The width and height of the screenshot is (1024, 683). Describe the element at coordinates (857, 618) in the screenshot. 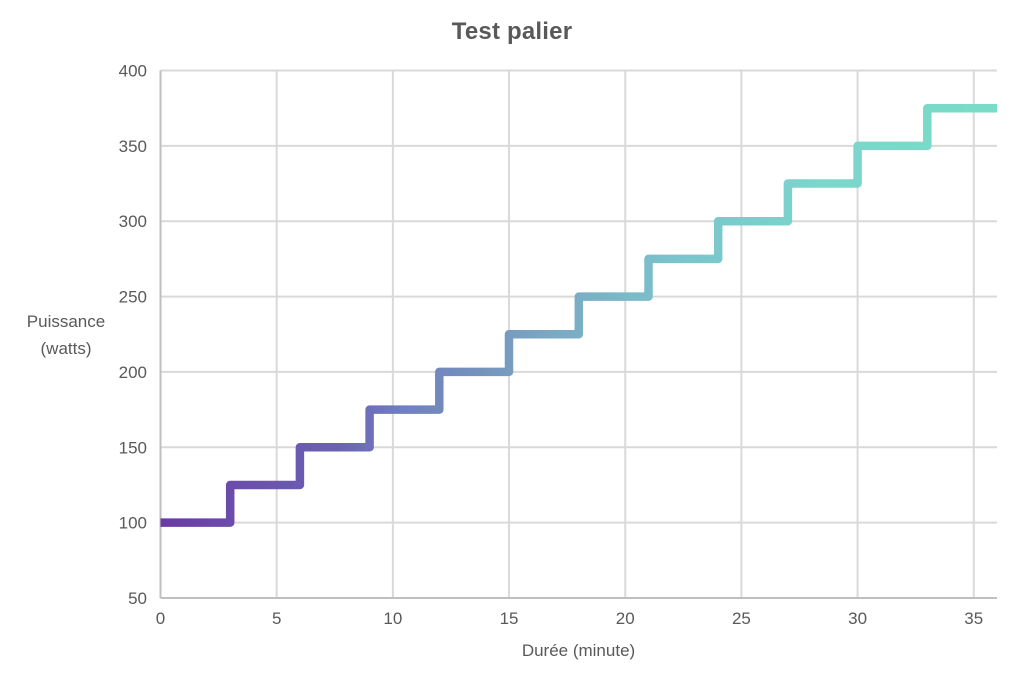

I see `x-tick-label: 30` at that location.